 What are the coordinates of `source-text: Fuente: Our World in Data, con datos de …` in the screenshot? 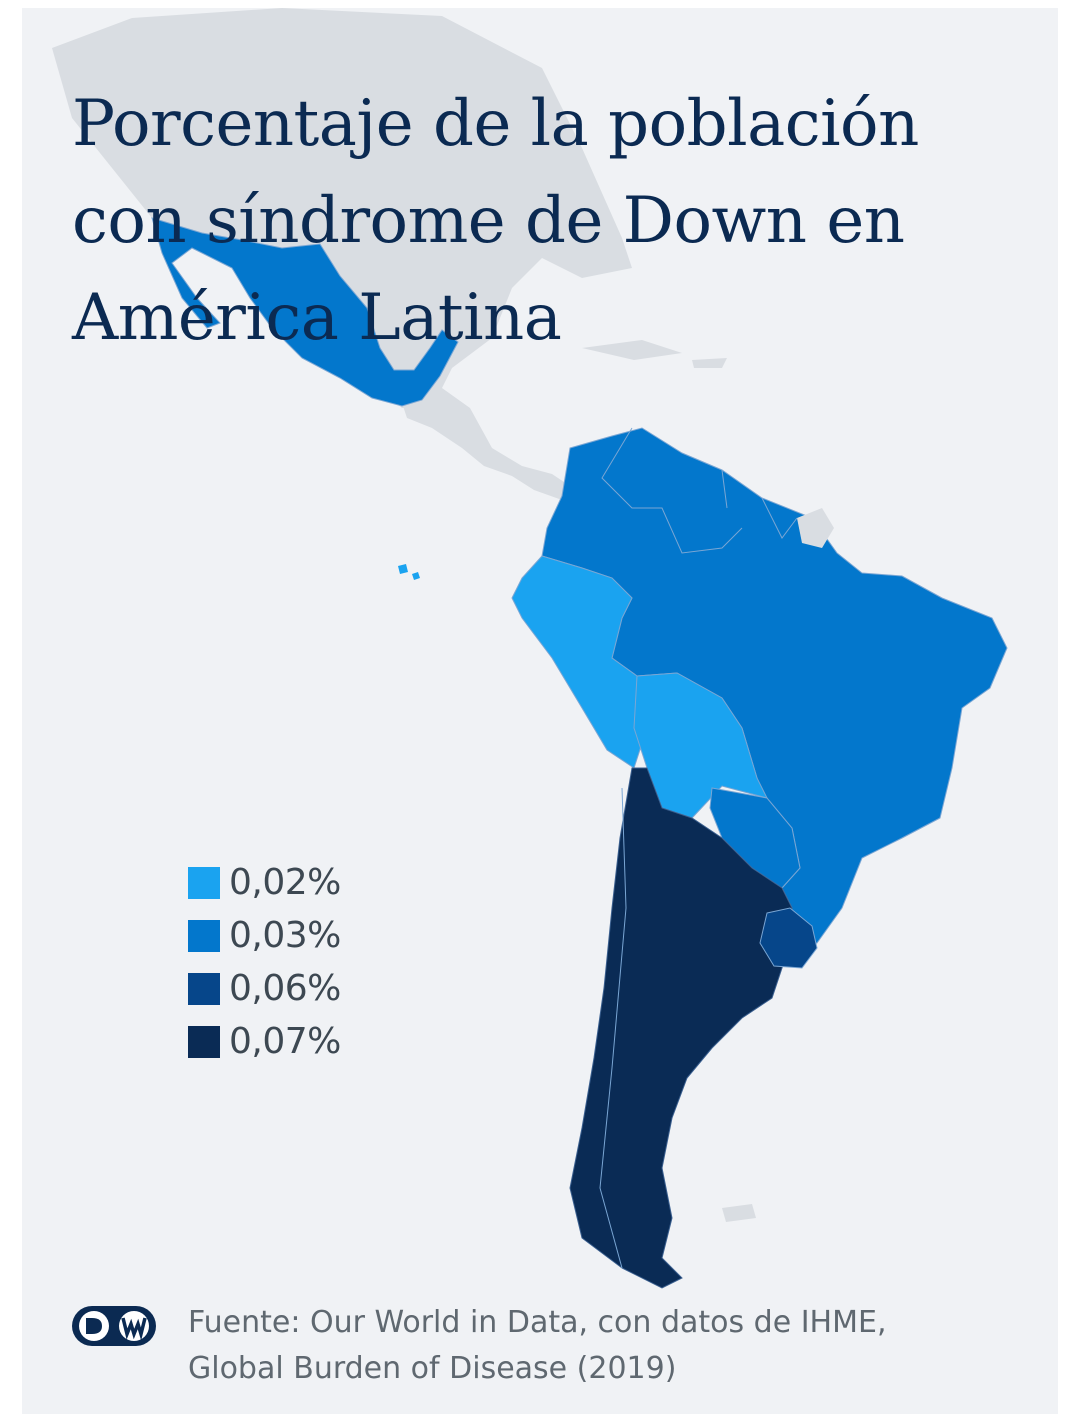 It's located at (537, 1345).